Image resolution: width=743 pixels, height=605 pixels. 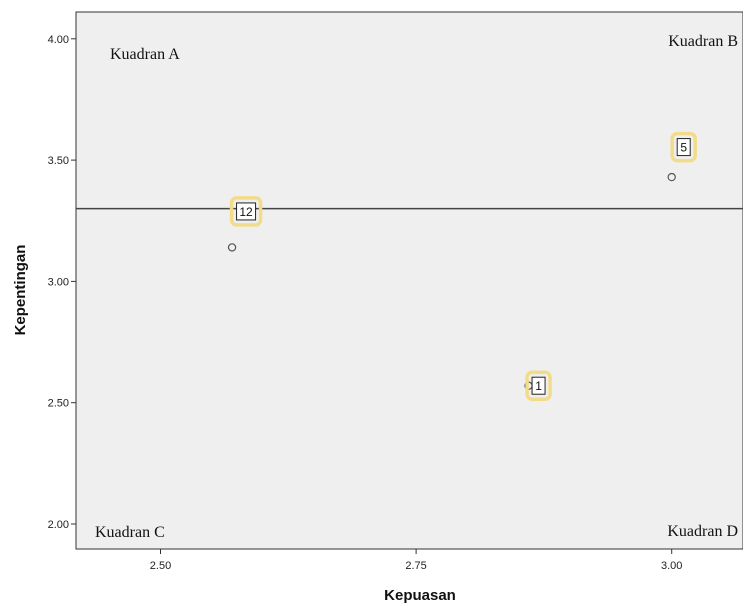 I want to click on quadrant-label: Kuadran B, so click(x=703, y=41).